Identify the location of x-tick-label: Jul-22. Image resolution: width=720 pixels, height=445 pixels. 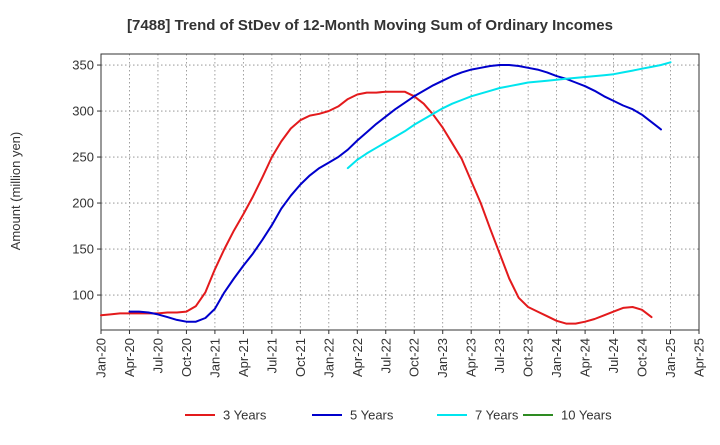
(385, 355).